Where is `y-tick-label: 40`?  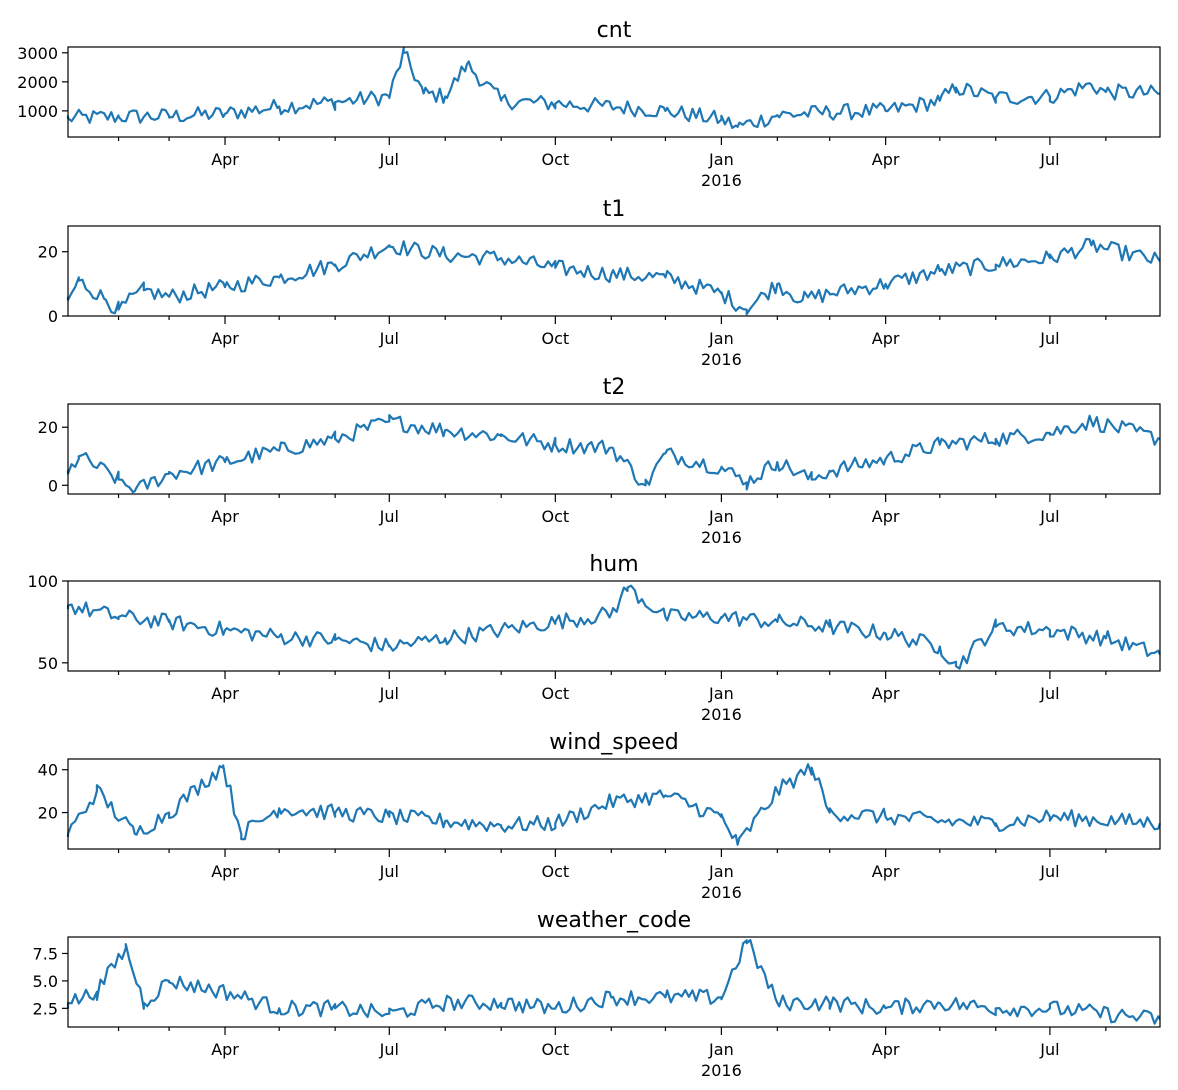 y-tick-label: 40 is located at coordinates (48, 770).